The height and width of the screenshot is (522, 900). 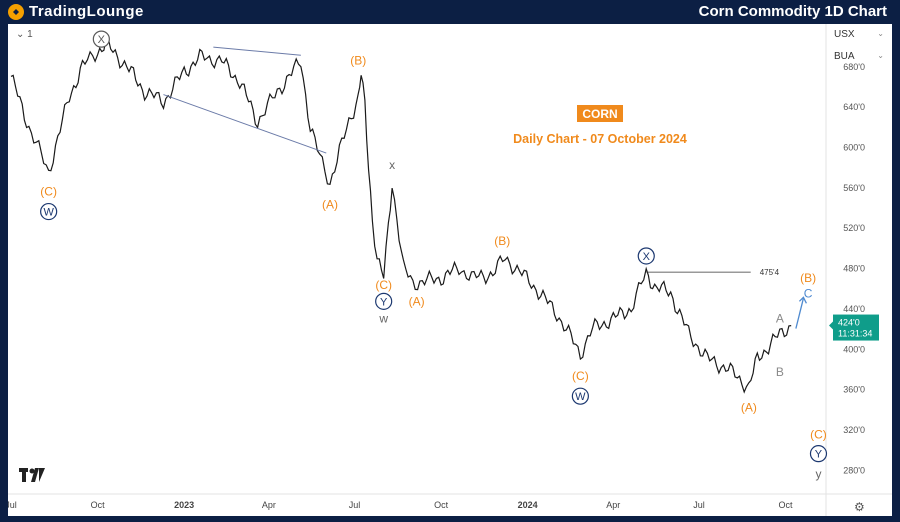 I want to click on symbol-badge-label: CORN, so click(x=599, y=114).